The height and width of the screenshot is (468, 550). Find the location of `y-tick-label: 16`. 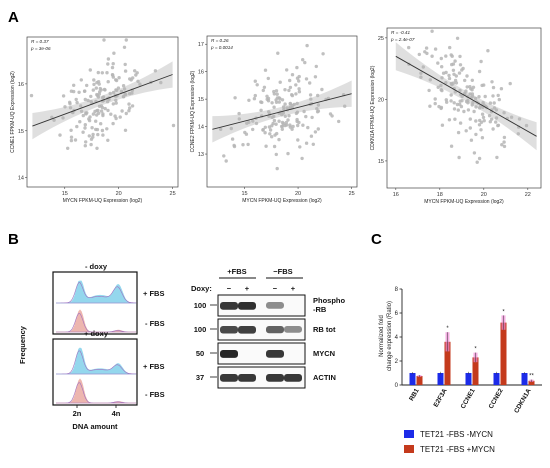

y-tick-label: 16 is located at coordinates (201, 73).